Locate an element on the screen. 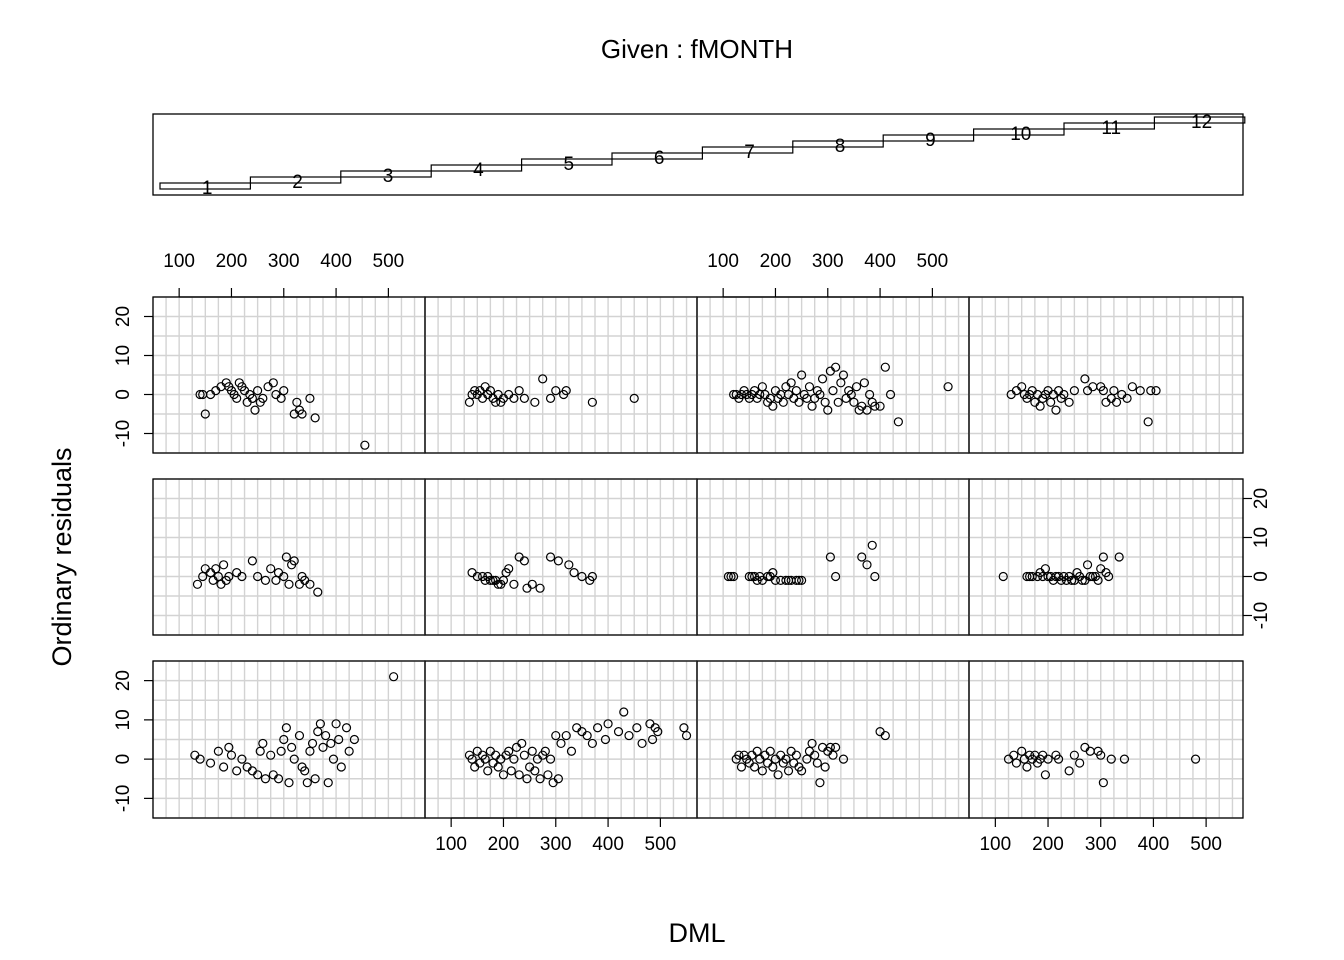 The width and height of the screenshot is (1344, 960). y-tick-label: -10 is located at coordinates (1261, 615).